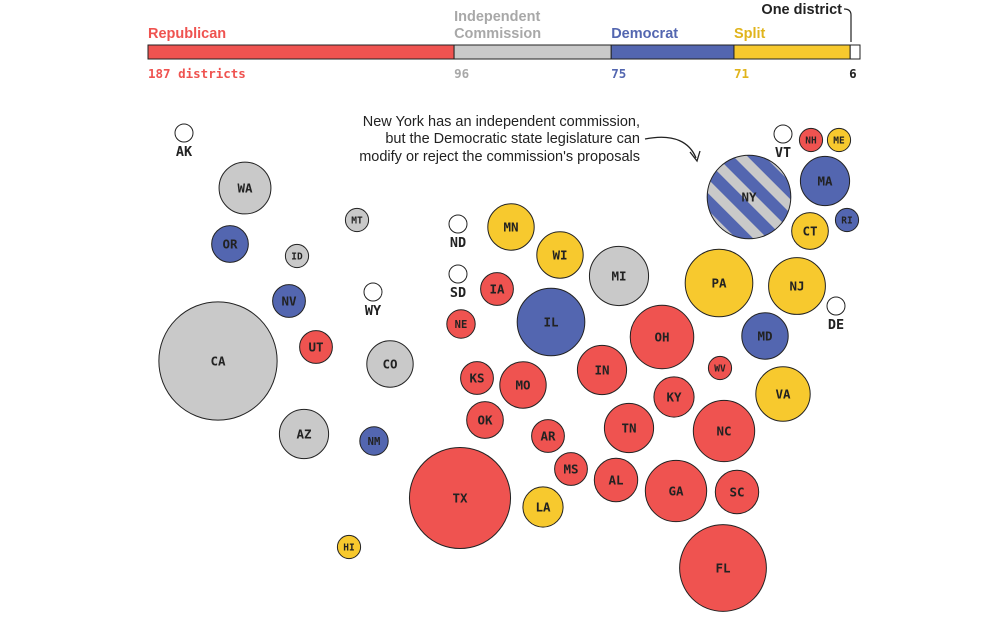  I want to click on bubble-or, so click(230, 244).